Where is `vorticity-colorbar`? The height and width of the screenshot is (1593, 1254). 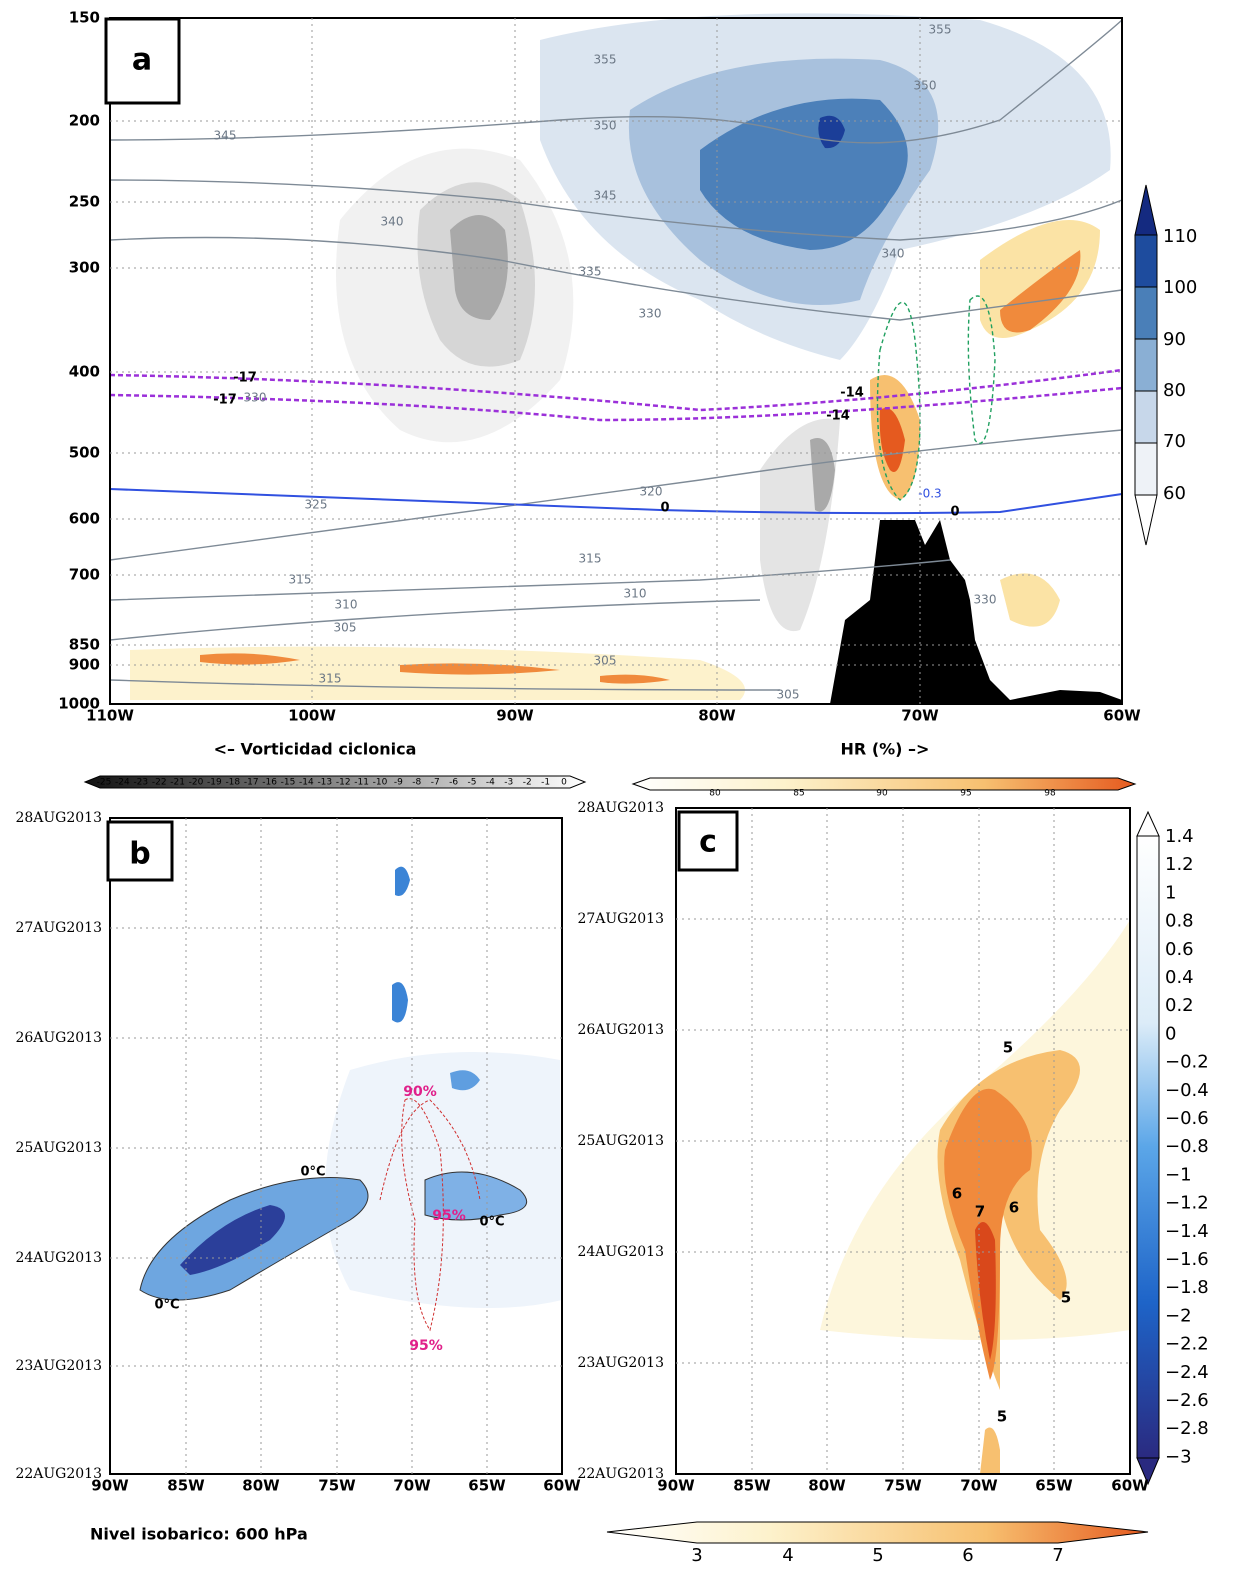
vorticity-colorbar is located at coordinates (610, 783).